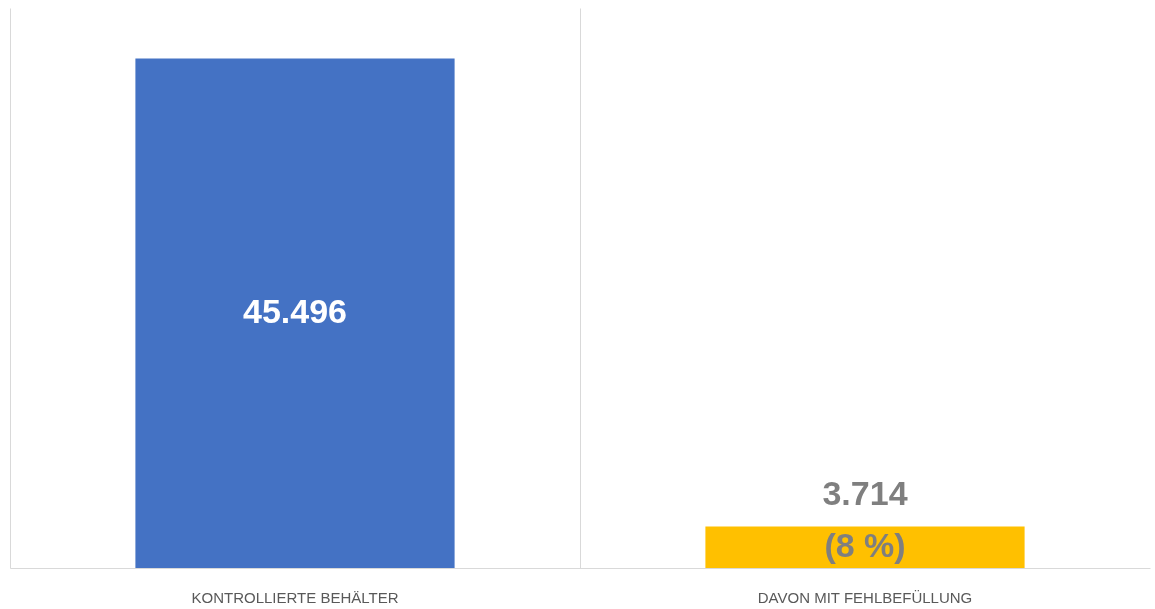 The image size is (1155, 609). What do you see at coordinates (295, 597) in the screenshot?
I see `x-tick-label: KONTROLLIERTE BEHÄLTER` at bounding box center [295, 597].